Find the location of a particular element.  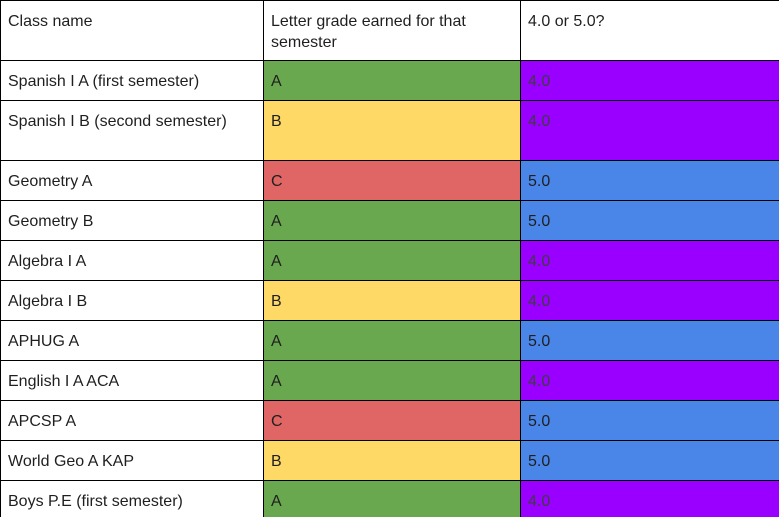

class-name-cell: Spanish I B (second semester) is located at coordinates (132, 130).